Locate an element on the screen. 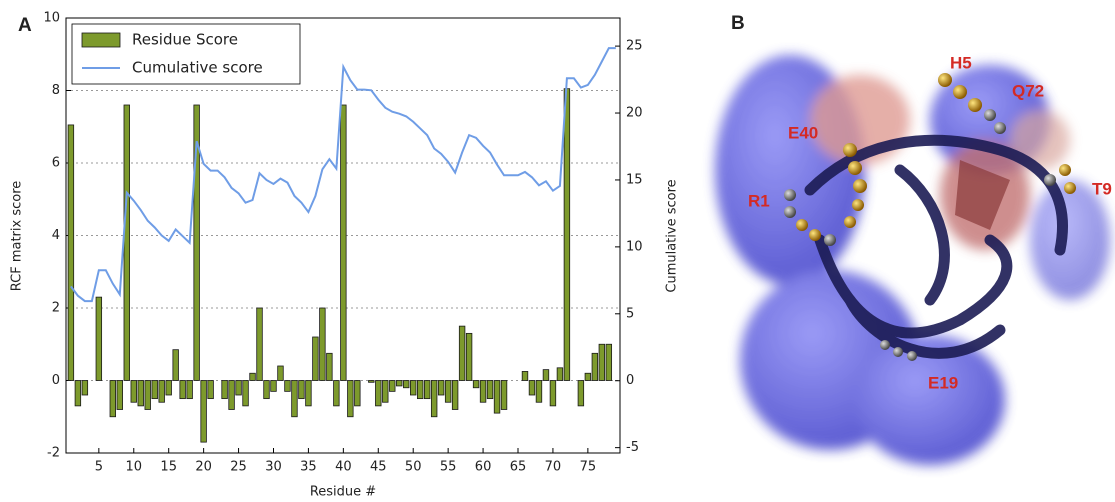 This screenshot has width=1115, height=502. panel-label: B is located at coordinates (738, 23).